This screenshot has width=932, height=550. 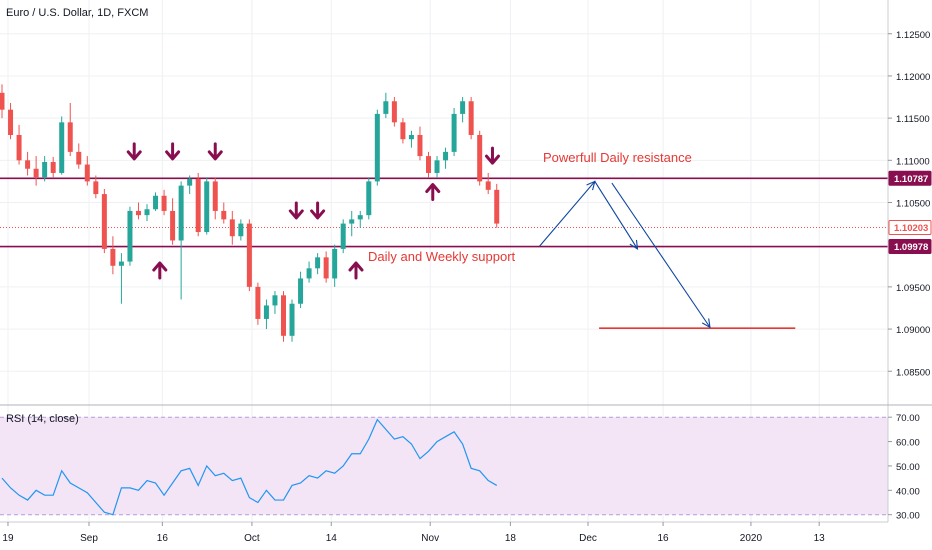 I want to click on symbol-title: Euro / U.S. Dollar, 1D, FXCM, so click(x=77, y=13).